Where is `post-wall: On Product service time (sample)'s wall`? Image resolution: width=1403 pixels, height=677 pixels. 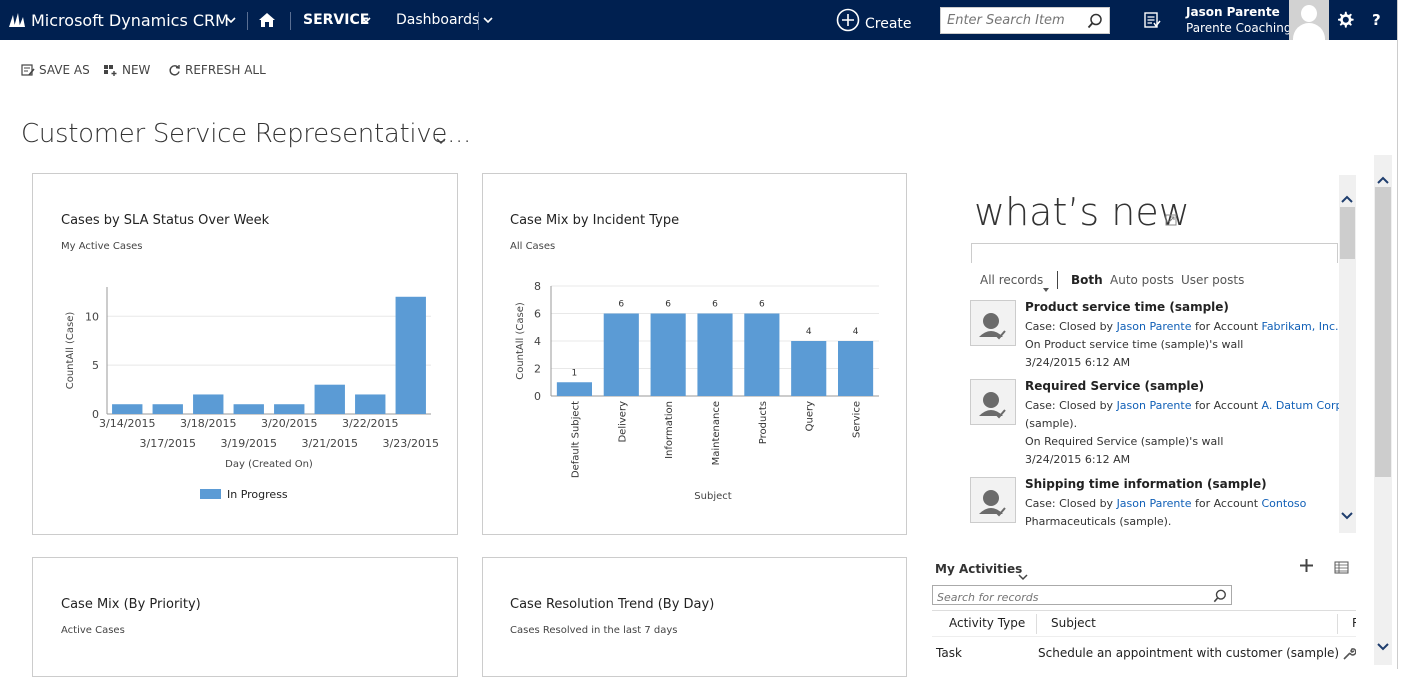 post-wall: On Product service time (sample)'s wall is located at coordinates (1134, 344).